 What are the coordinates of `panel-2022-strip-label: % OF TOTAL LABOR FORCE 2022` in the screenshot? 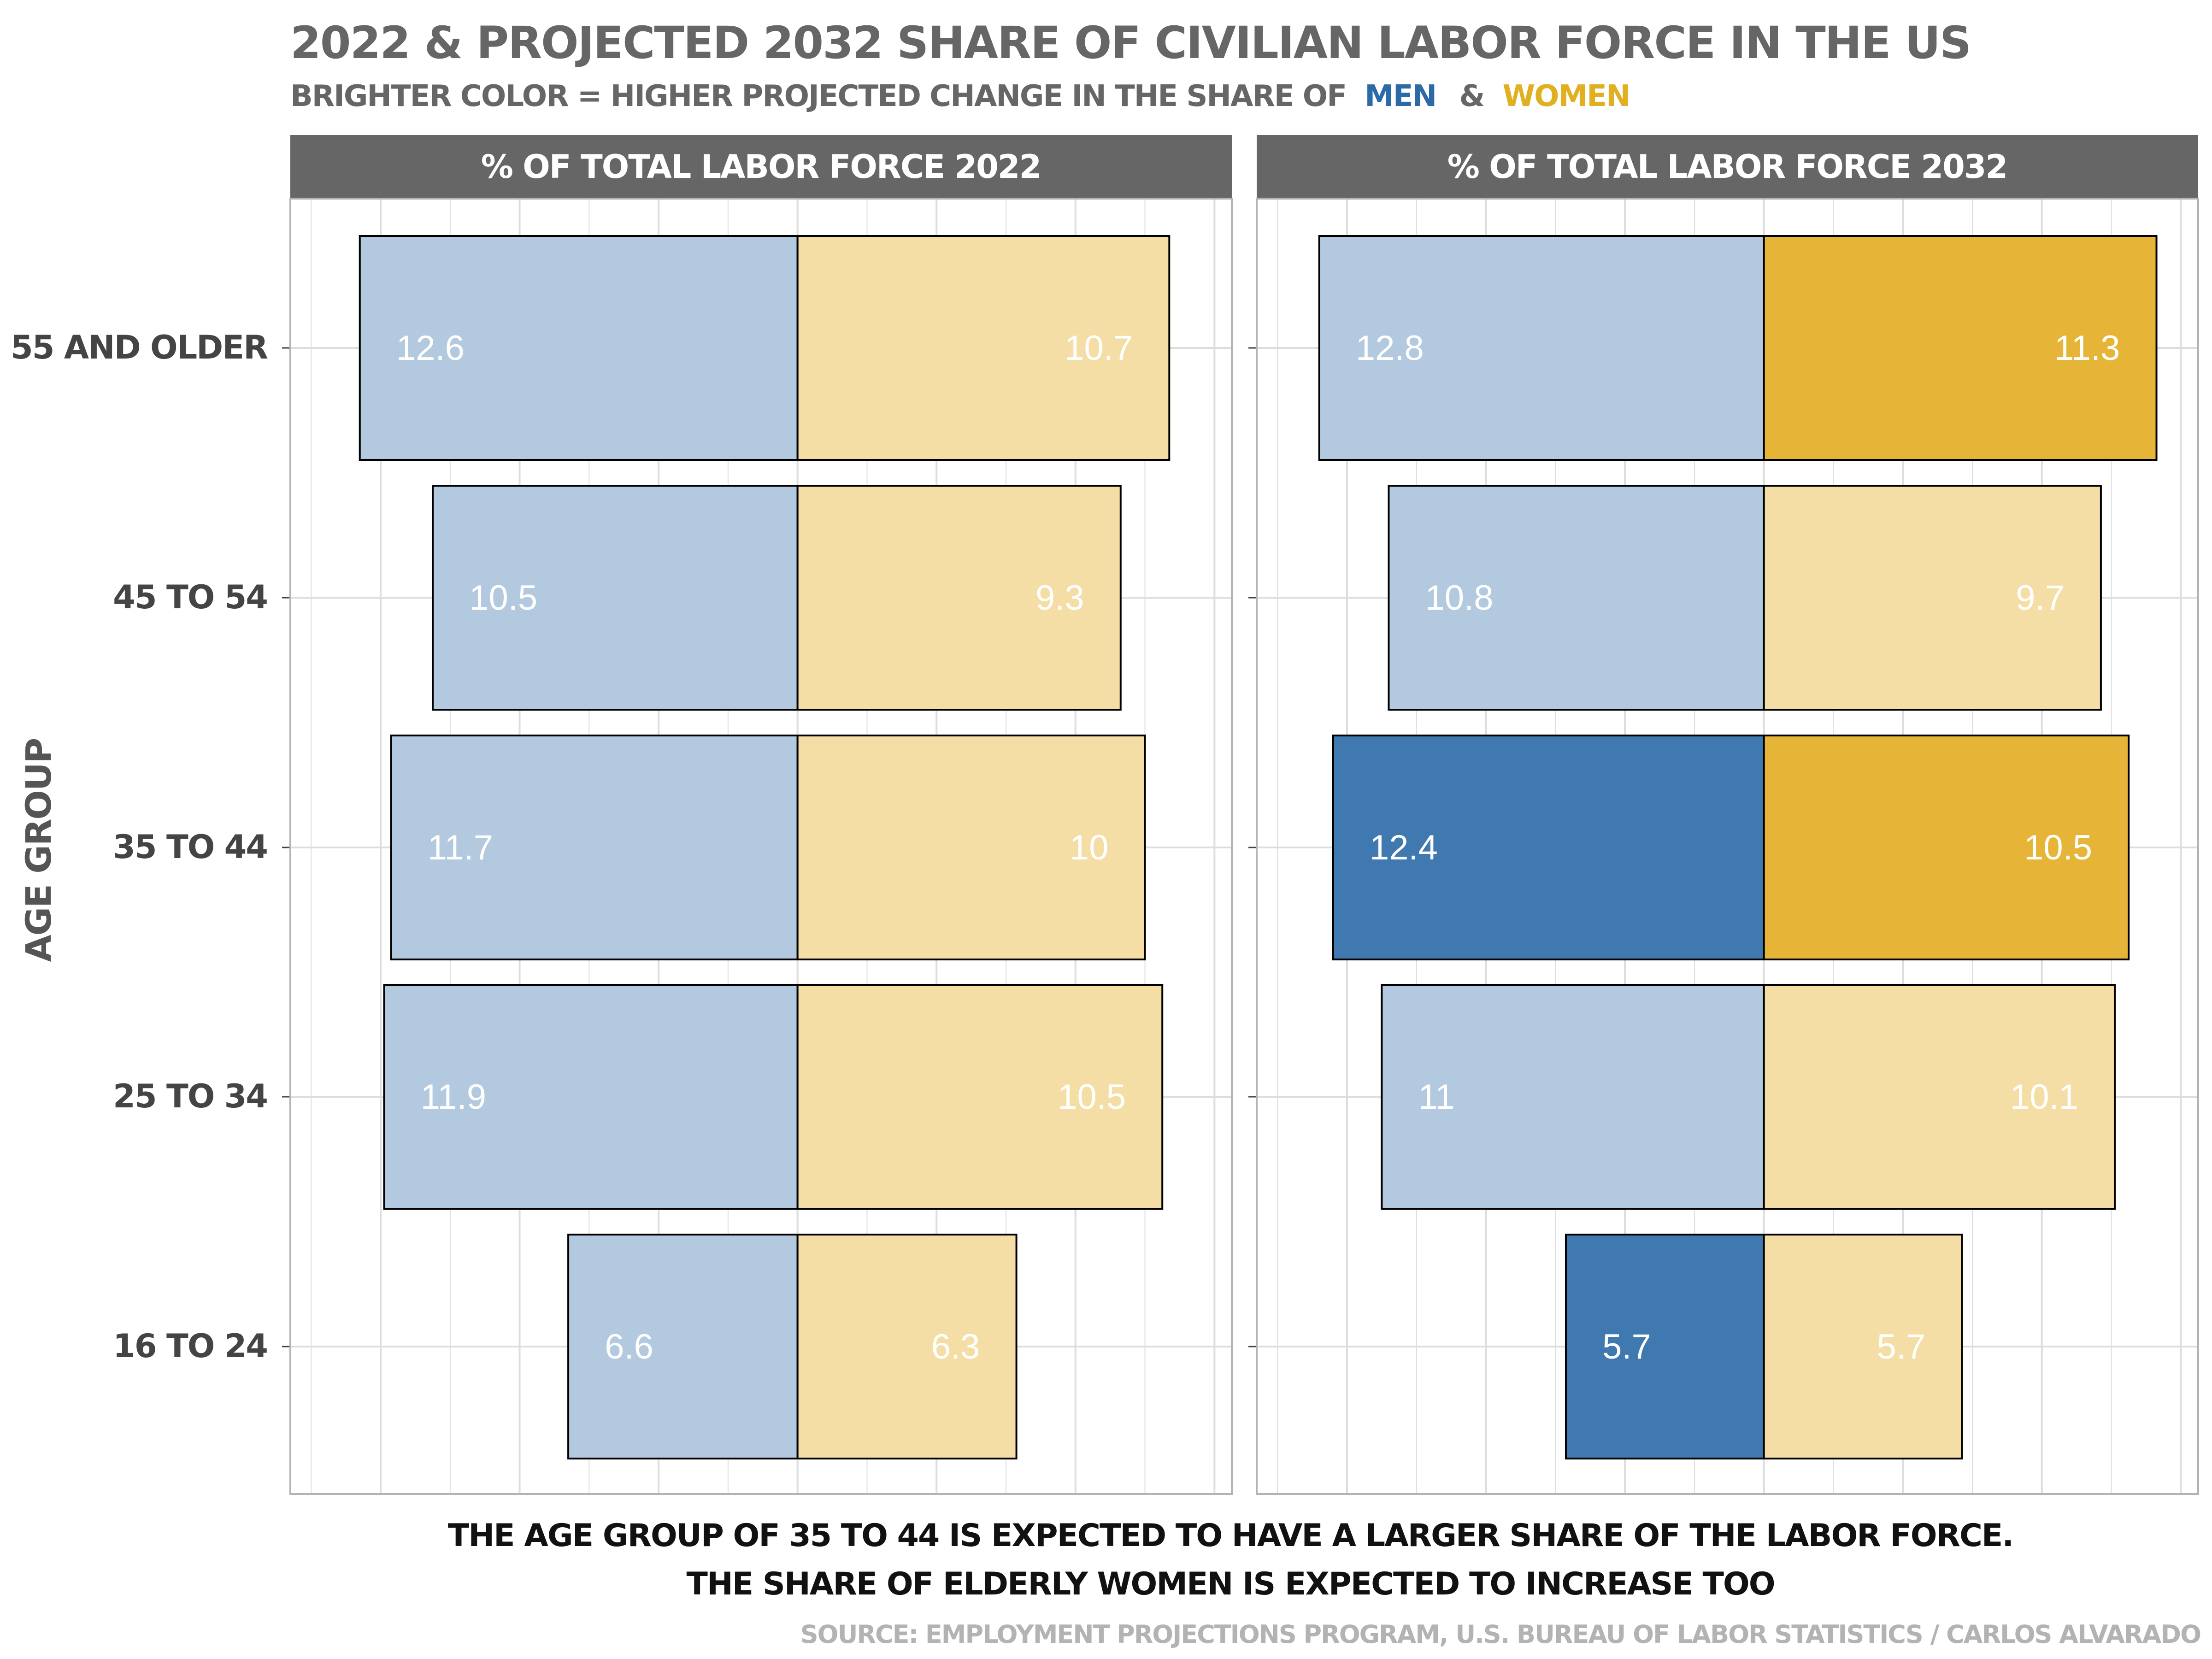 It's located at (761, 167).